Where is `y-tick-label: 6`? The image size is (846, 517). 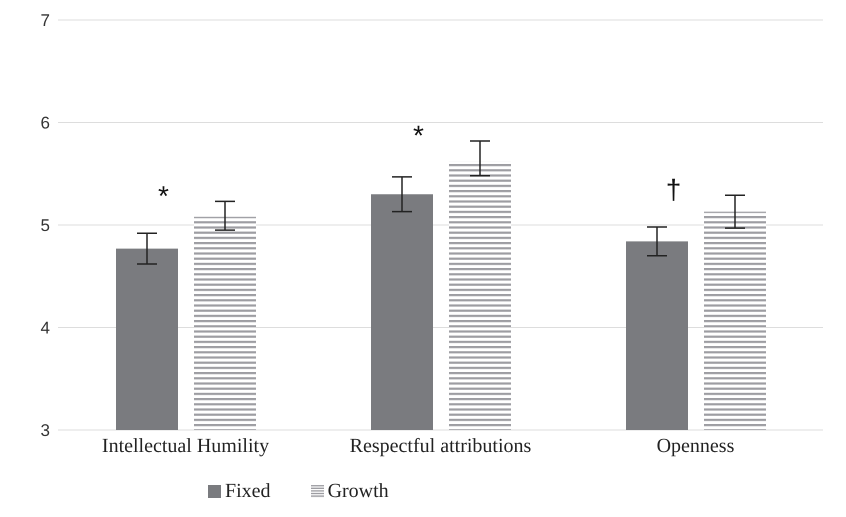 y-tick-label: 6 is located at coordinates (45, 123).